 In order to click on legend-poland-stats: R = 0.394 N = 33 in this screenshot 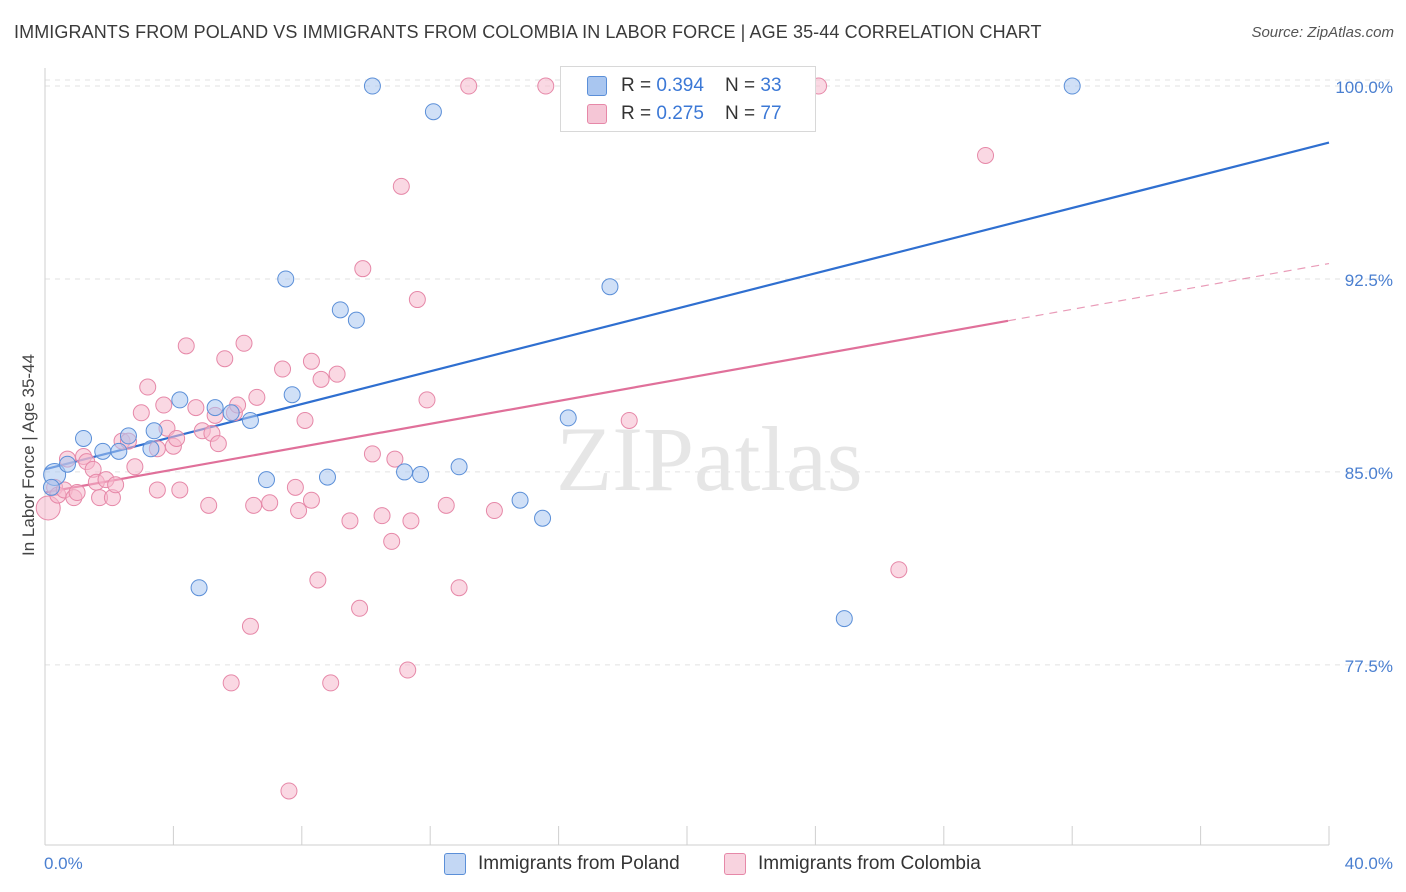, I will do `click(701, 85)`.